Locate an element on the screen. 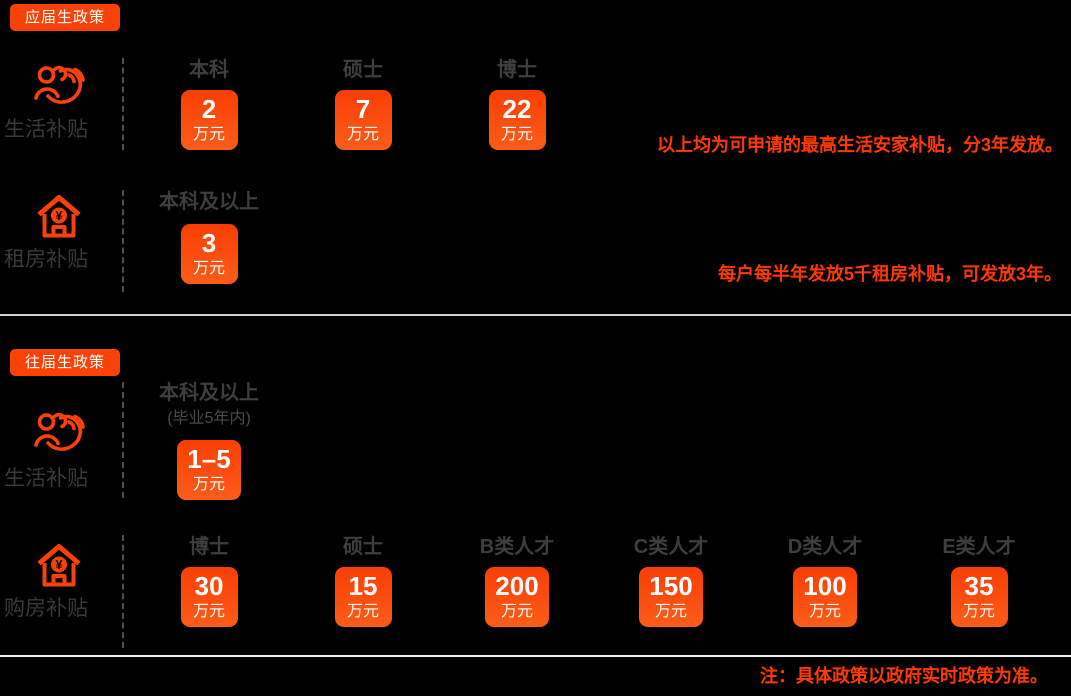 Image resolution: width=1071 pixels, height=696 pixels. column-talent-b: B类人才 200 万元 is located at coordinates (517, 581).